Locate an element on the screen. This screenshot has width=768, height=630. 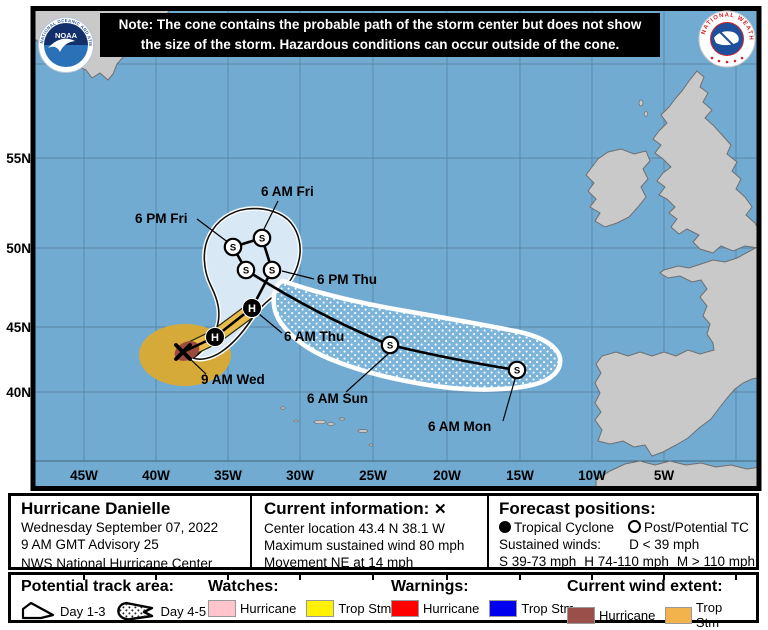
current-position-x-glyph: ✕ is located at coordinates (440, 509).